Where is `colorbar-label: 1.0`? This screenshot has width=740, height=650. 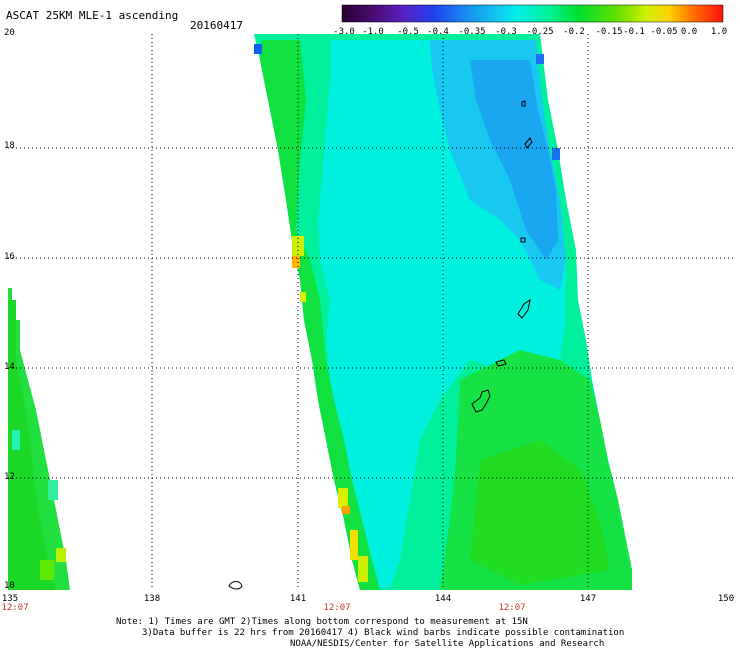
colorbar-label: 1.0 is located at coordinates (719, 32).